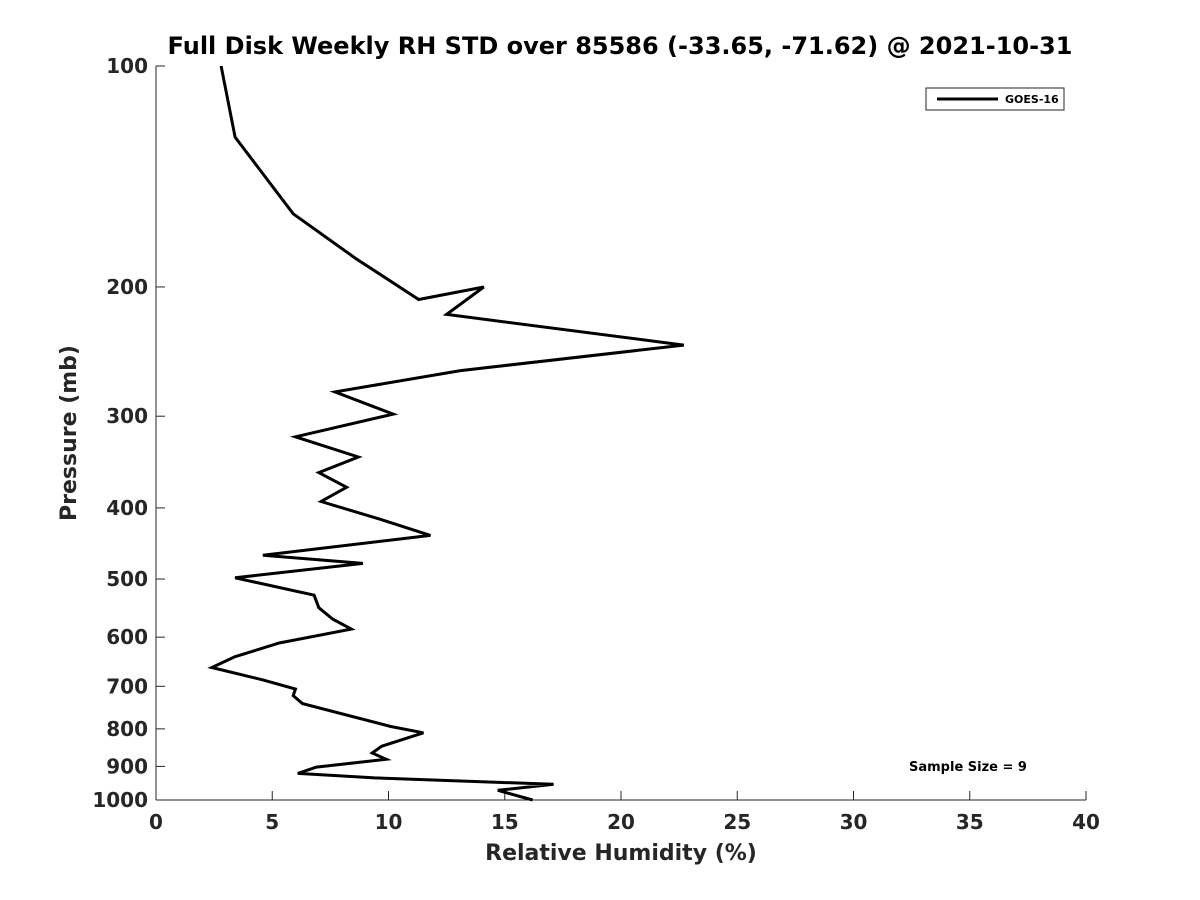  I want to click on x-tick-label: 30, so click(854, 822).